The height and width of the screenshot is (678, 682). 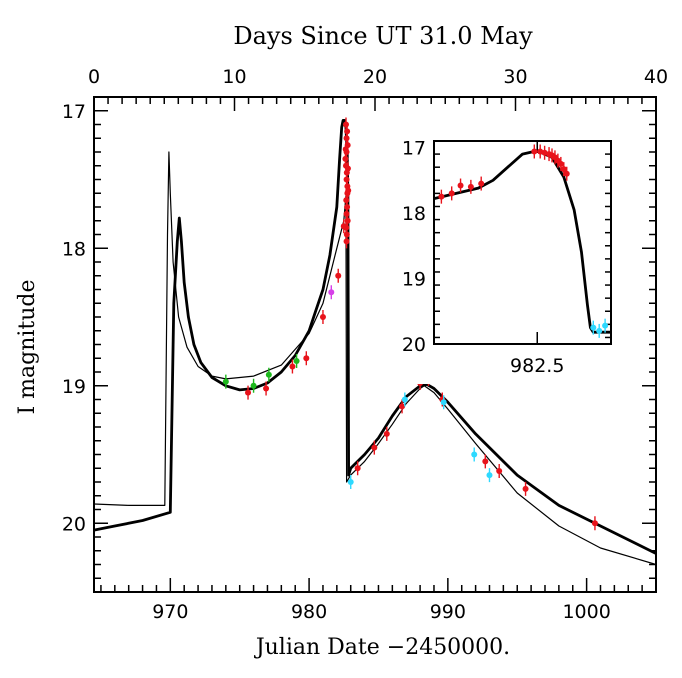 I want to click on top-axis-tick-label: 30, so click(x=515, y=77).